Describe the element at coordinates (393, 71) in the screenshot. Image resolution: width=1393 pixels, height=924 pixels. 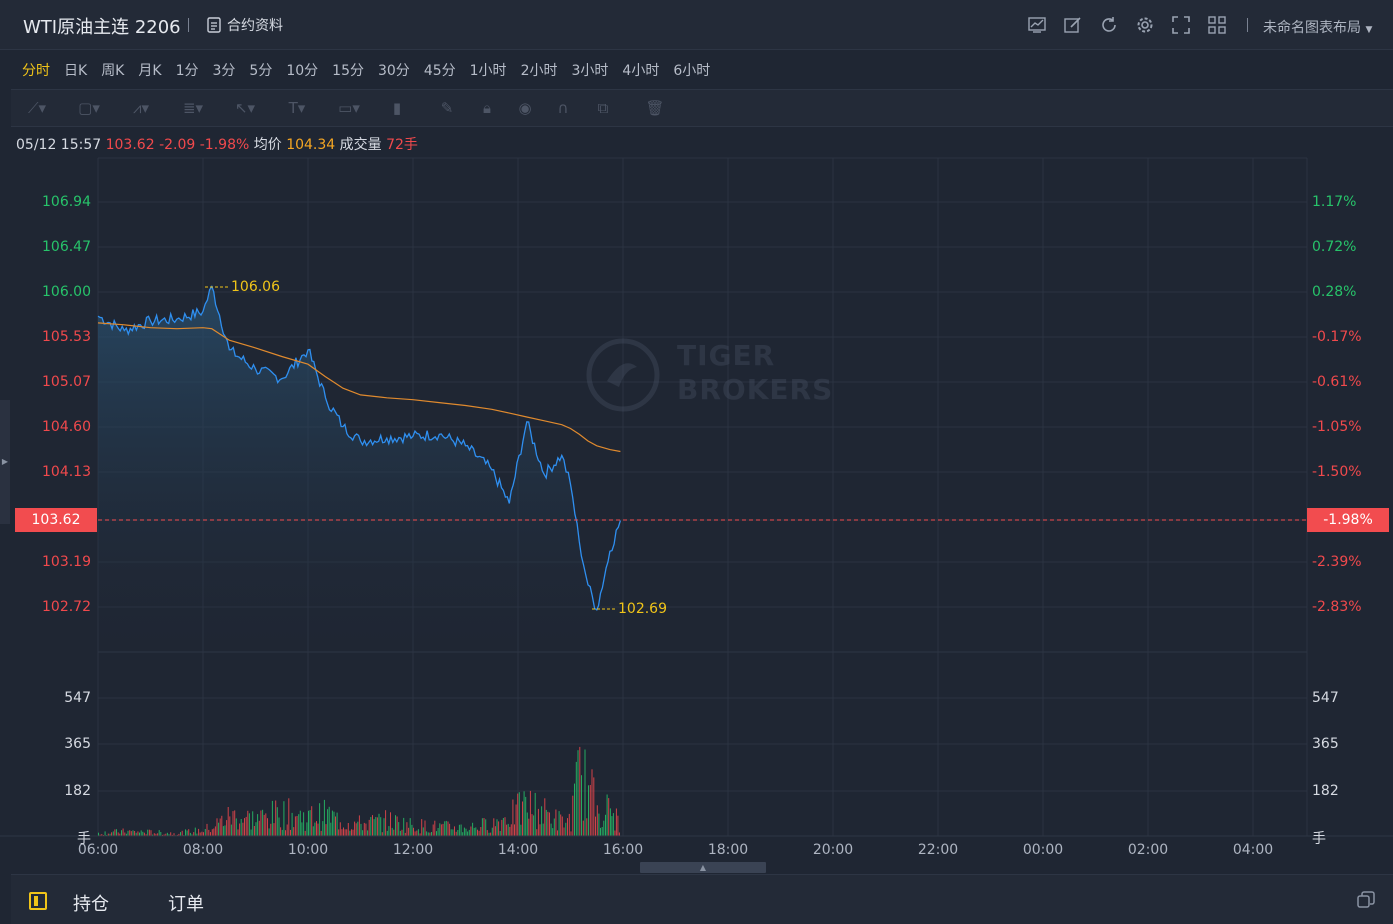
I see `period-tab: 30分` at that location.